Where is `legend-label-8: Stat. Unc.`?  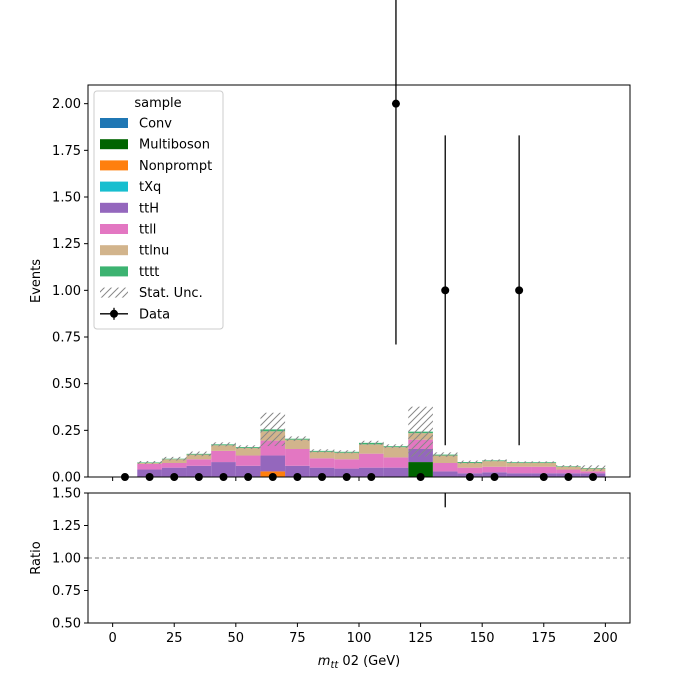
legend-label-8: Stat. Unc. is located at coordinates (171, 293).